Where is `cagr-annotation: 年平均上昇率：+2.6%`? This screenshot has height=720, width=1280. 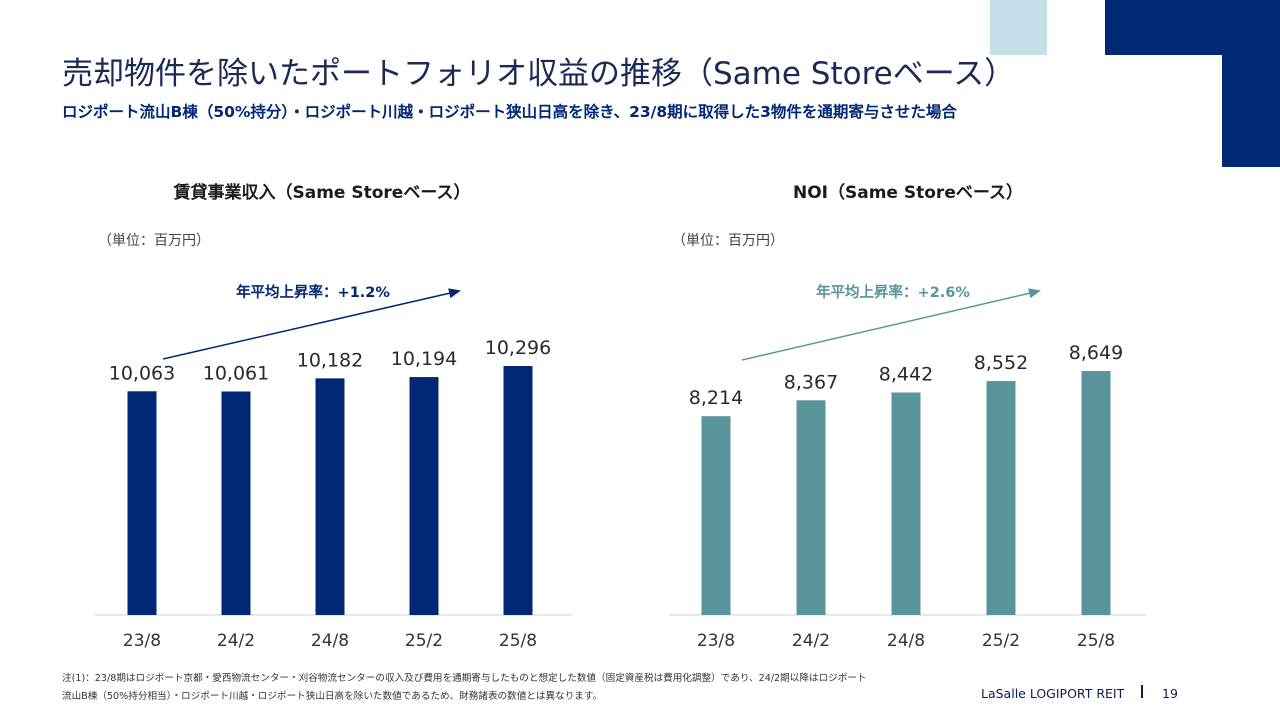 cagr-annotation: 年平均上昇率：+2.6% is located at coordinates (893, 292).